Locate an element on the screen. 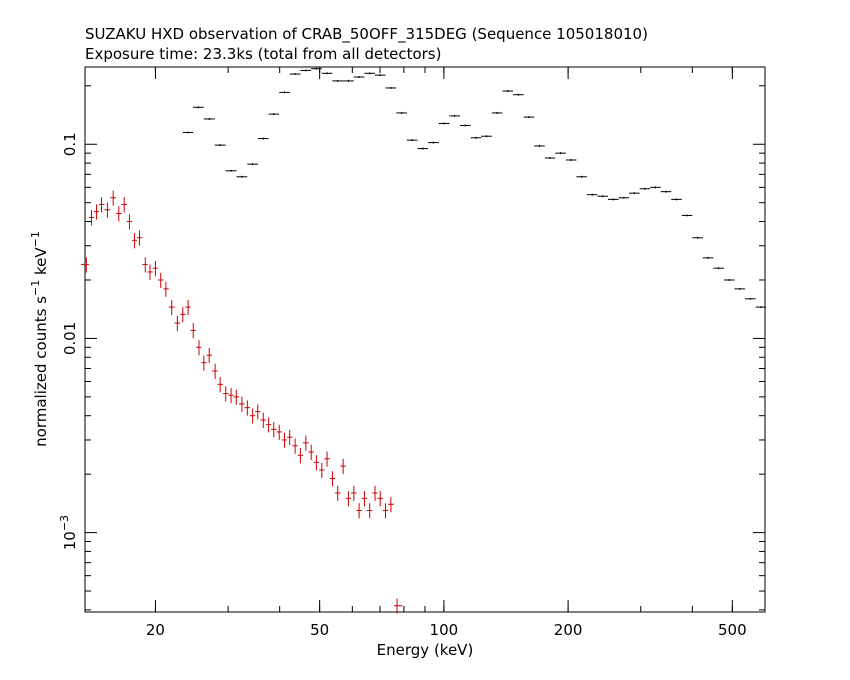  y-tick-label: 0.1 is located at coordinates (70, 144).